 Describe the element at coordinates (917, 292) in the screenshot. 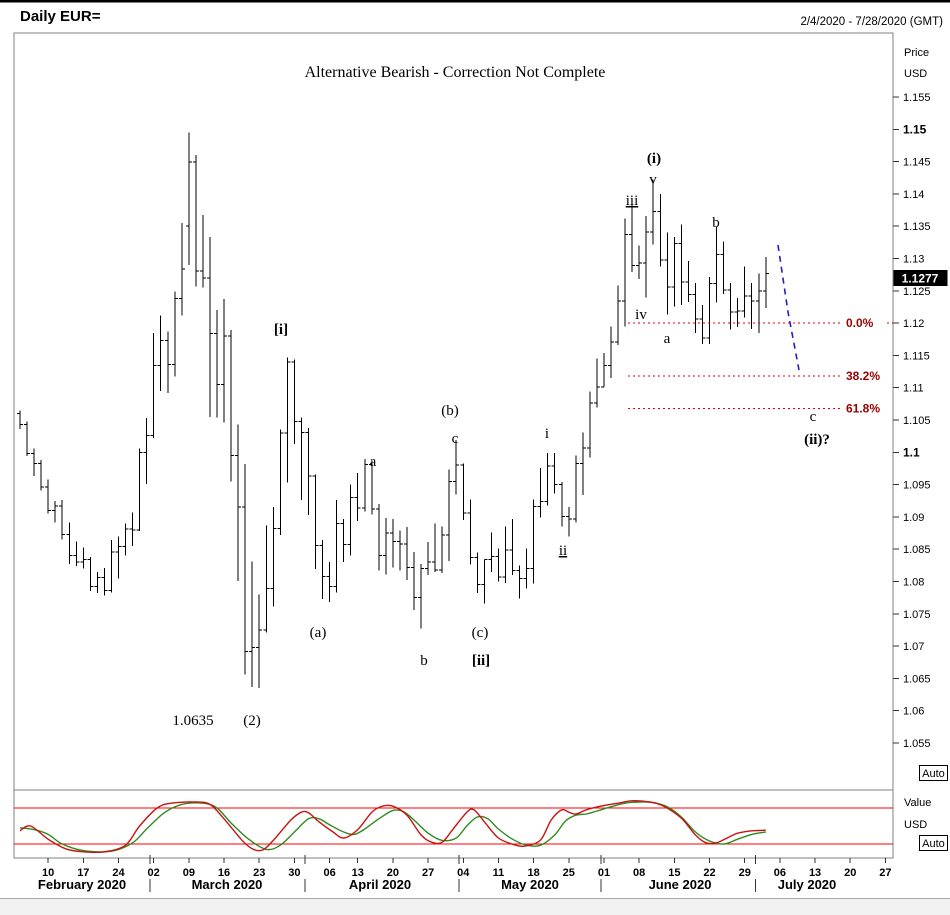

I see `price-tick-label: 1.125` at that location.